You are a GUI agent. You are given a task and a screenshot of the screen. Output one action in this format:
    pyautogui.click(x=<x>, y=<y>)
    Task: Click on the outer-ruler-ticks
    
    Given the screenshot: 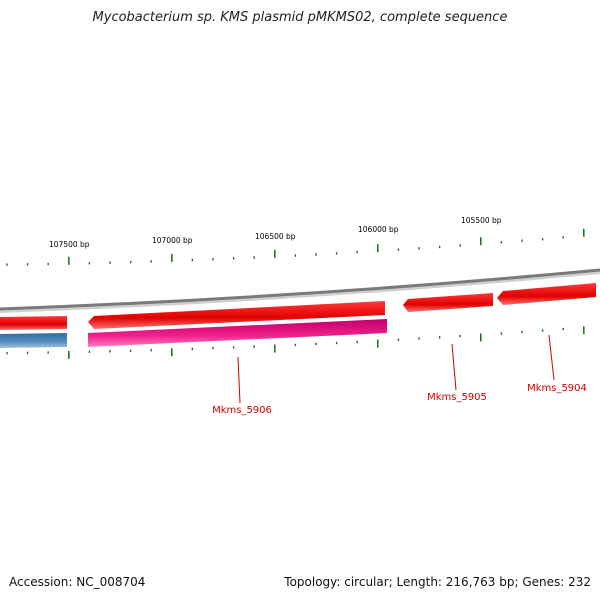 What is the action you would take?
    pyautogui.click(x=295, y=247)
    